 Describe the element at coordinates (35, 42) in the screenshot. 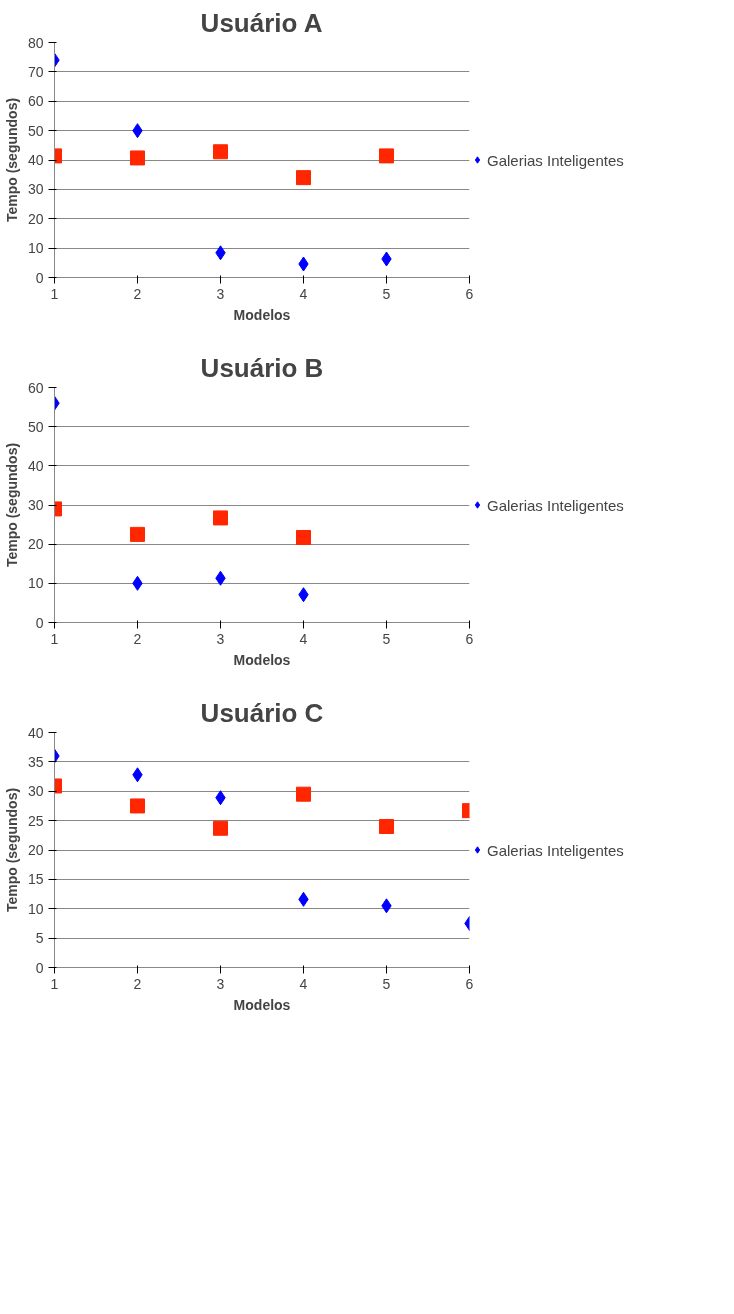

I see `y-tick-label: 80` at that location.